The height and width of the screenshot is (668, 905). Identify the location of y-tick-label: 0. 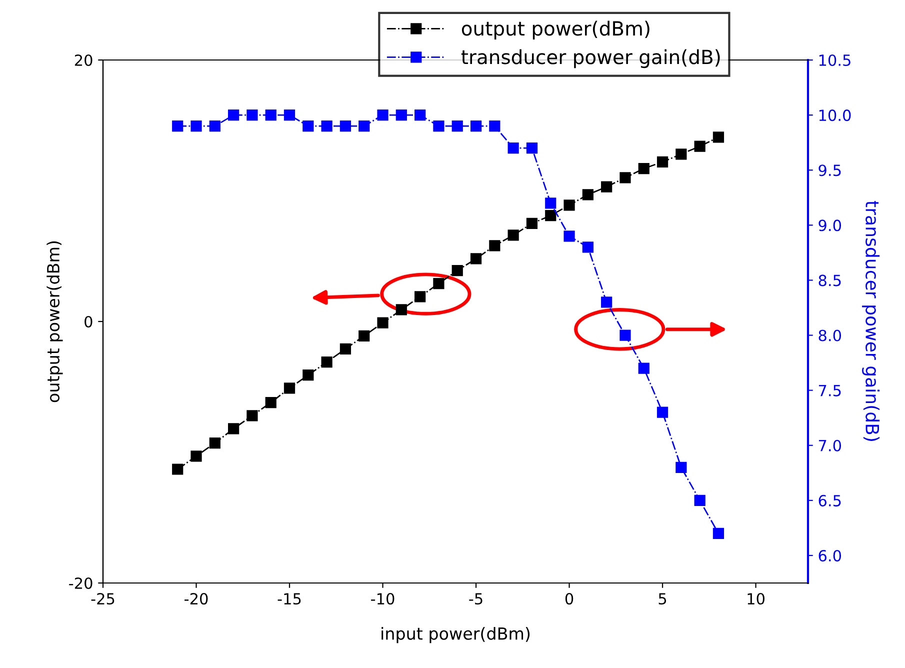
(88, 322).